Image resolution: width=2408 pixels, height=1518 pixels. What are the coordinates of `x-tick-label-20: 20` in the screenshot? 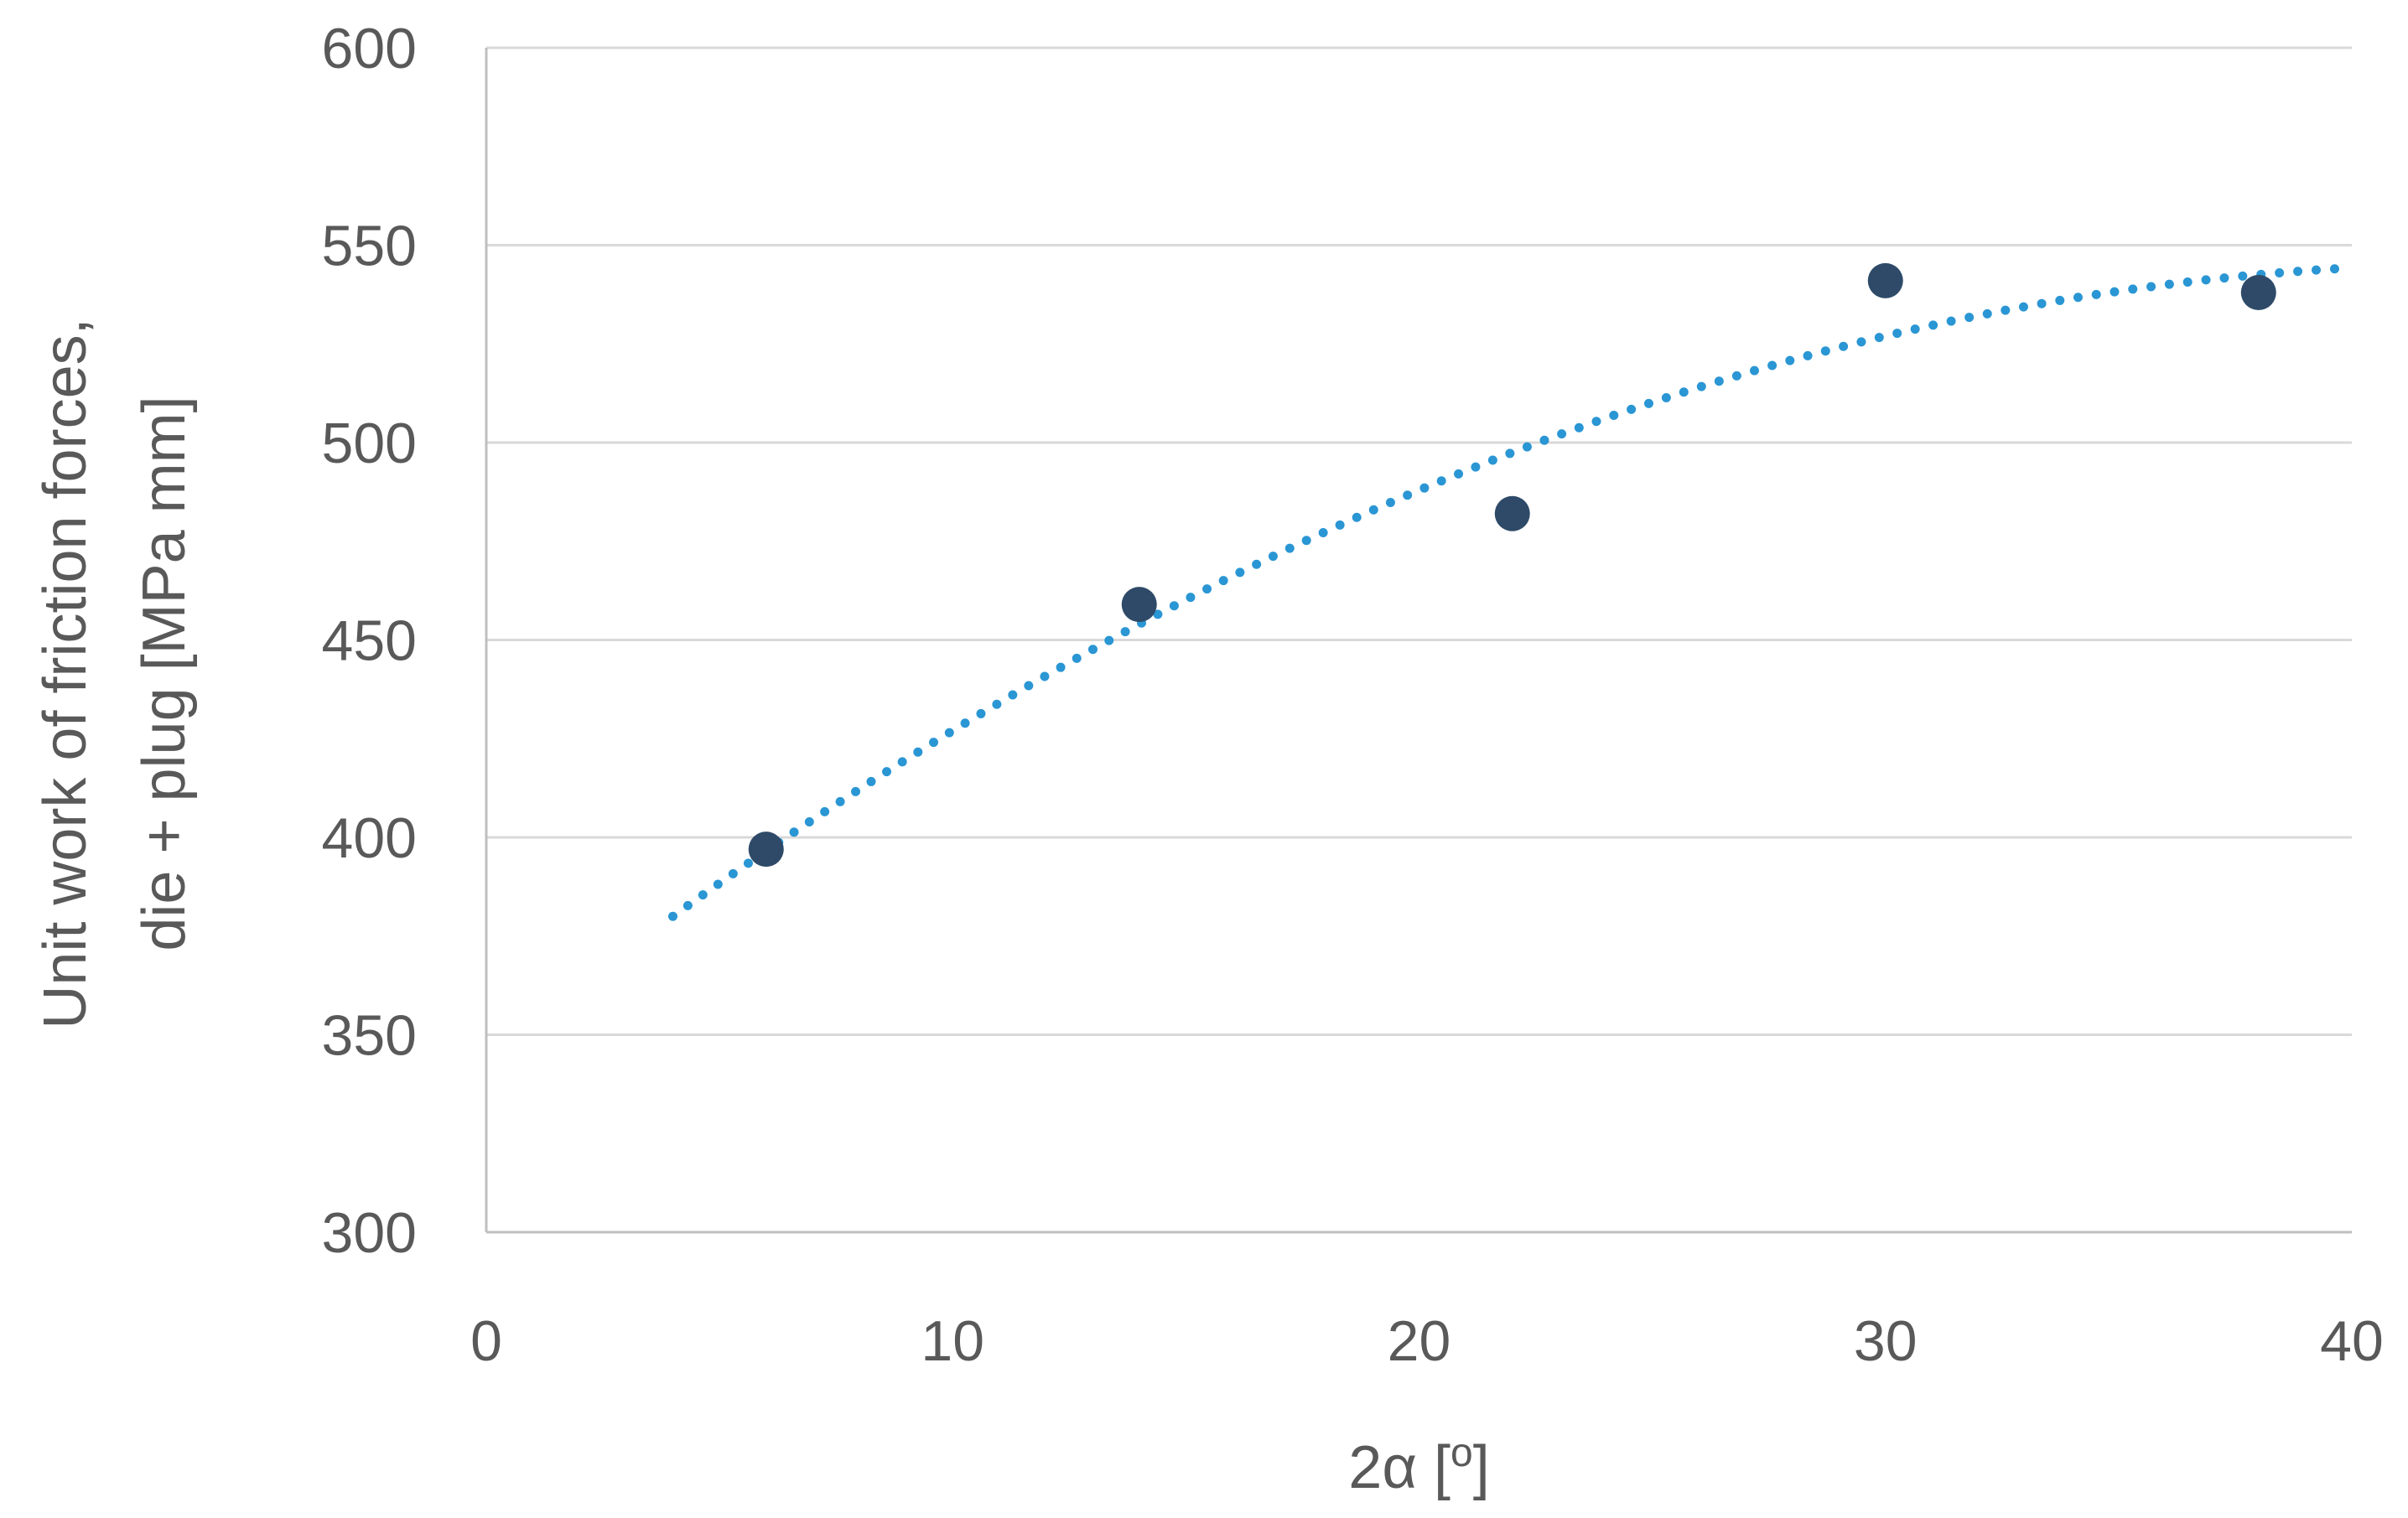 It's located at (1419, 1341).